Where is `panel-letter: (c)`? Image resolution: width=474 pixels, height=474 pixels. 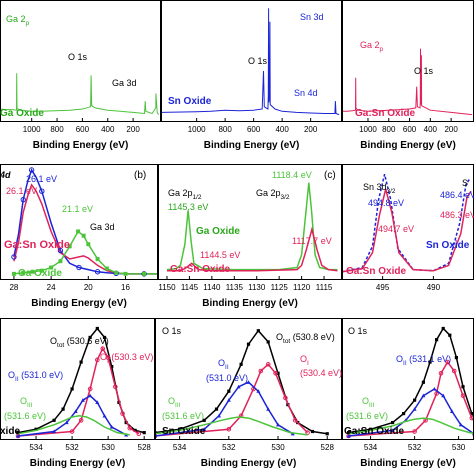 panel-letter: (c) is located at coordinates (330, 175).